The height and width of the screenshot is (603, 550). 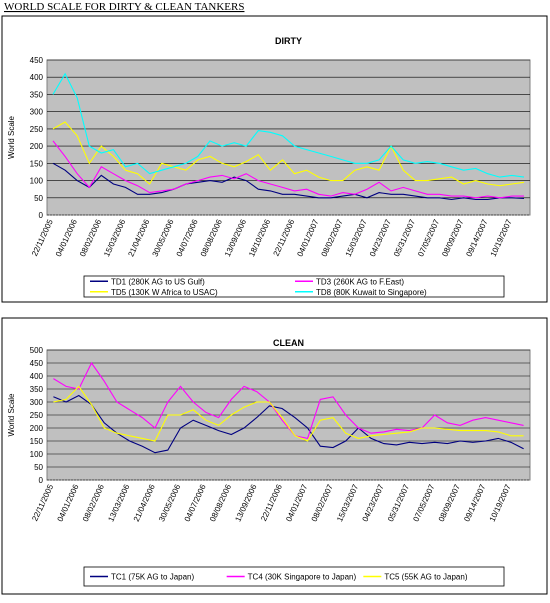 What do you see at coordinates (371, 292) in the screenshot?
I see `legend-label: TD8 (80K Kuwait to Singapore)` at bounding box center [371, 292].